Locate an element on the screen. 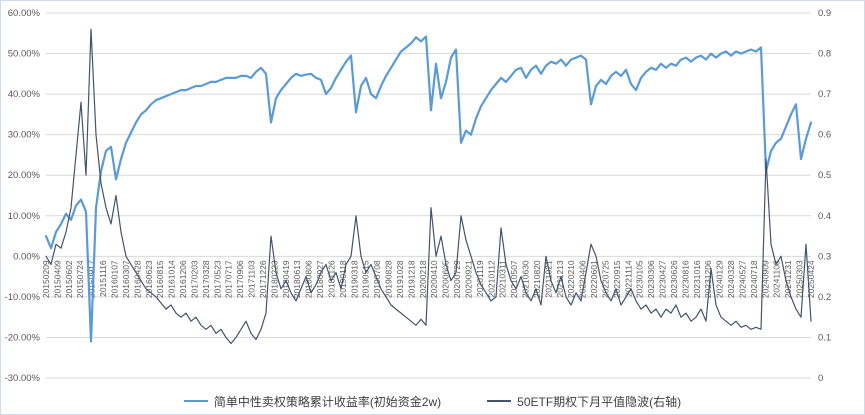 The width and height of the screenshot is (865, 415). x-axis-label: 20161206 is located at coordinates (183, 279).